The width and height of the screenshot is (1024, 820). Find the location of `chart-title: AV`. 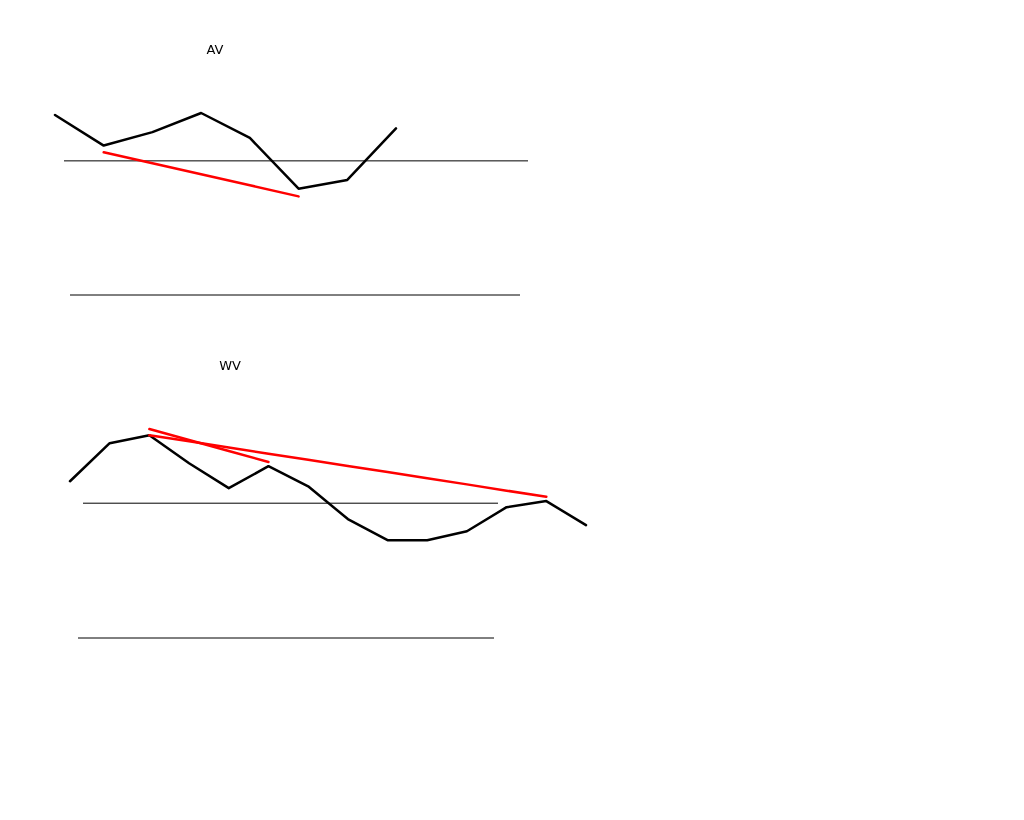

chart-title: AV is located at coordinates (215, 49).